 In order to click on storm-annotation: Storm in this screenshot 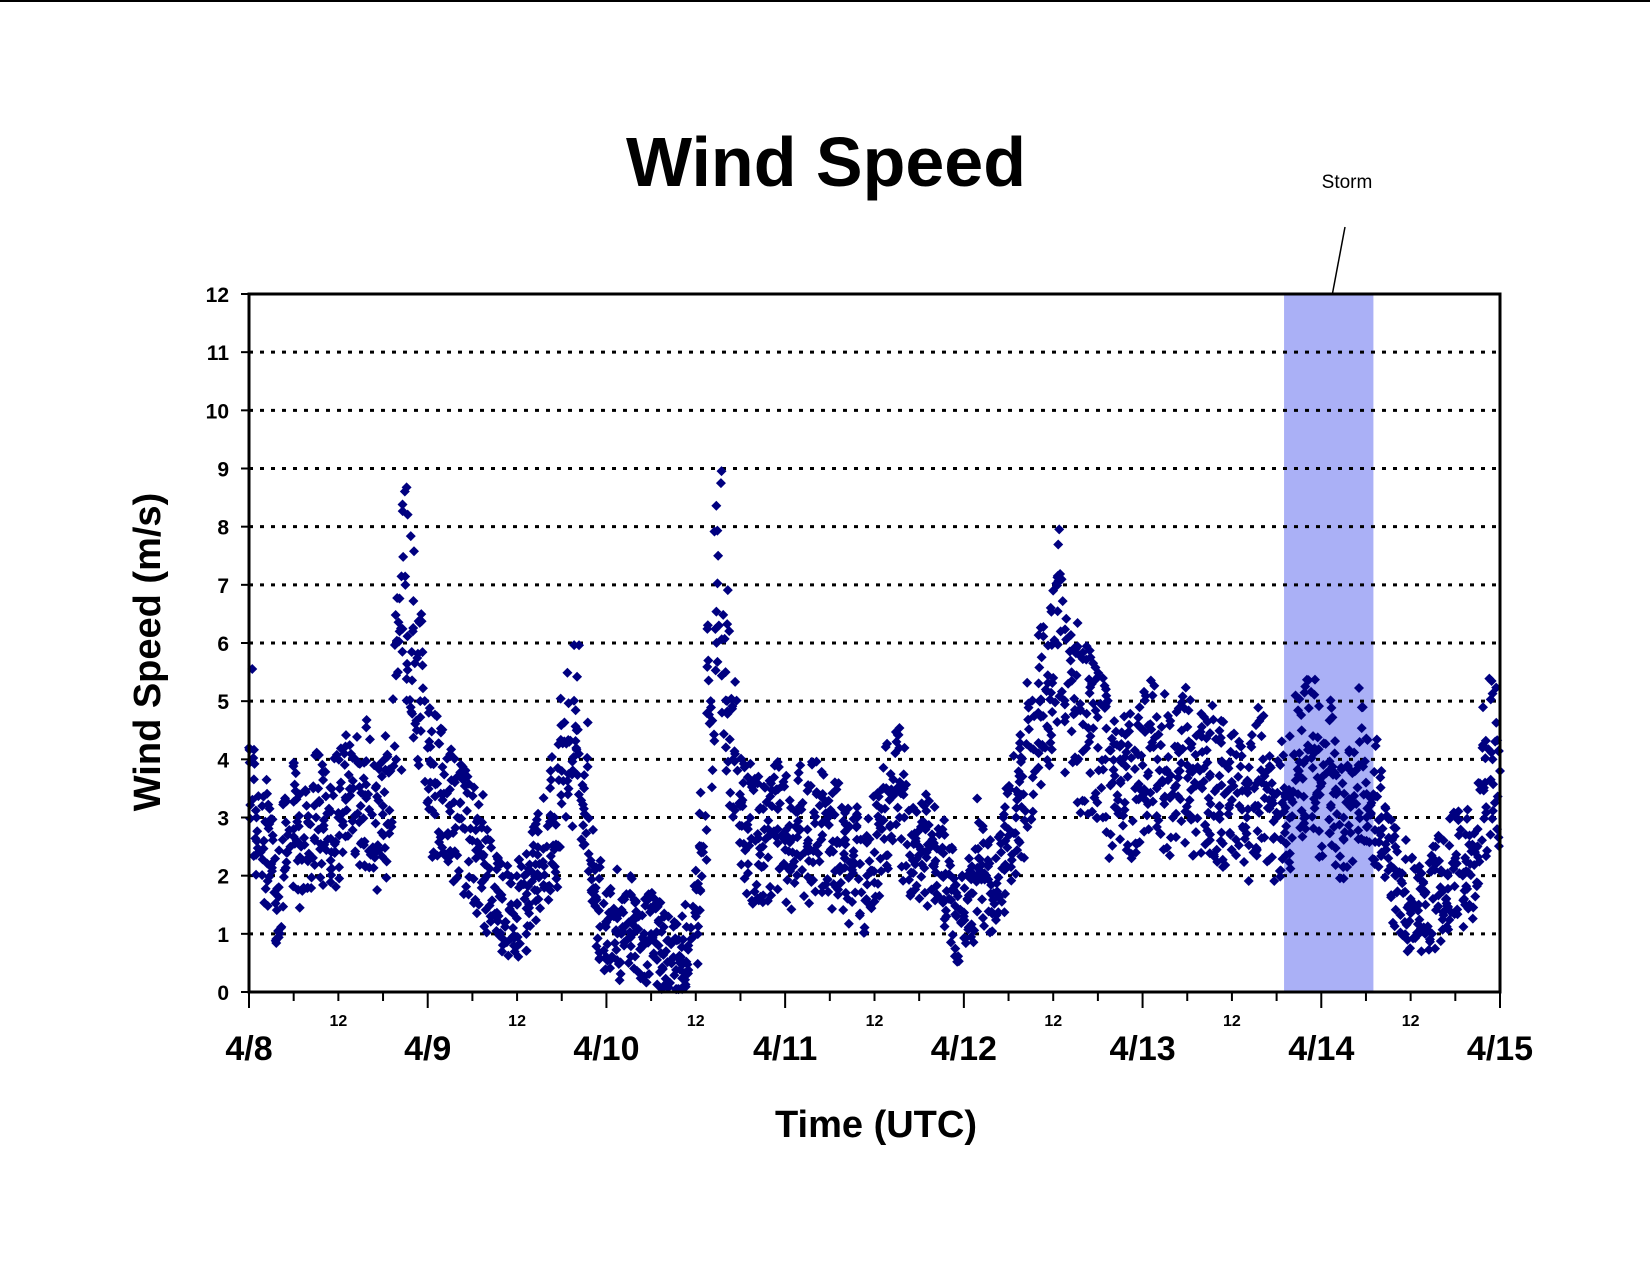, I will do `click(1347, 182)`.